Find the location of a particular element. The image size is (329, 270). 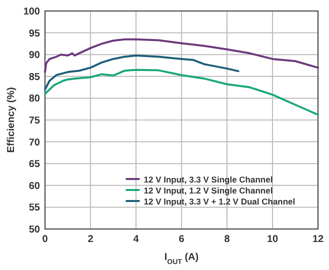

y-tick-label: 90 is located at coordinates (34, 56).